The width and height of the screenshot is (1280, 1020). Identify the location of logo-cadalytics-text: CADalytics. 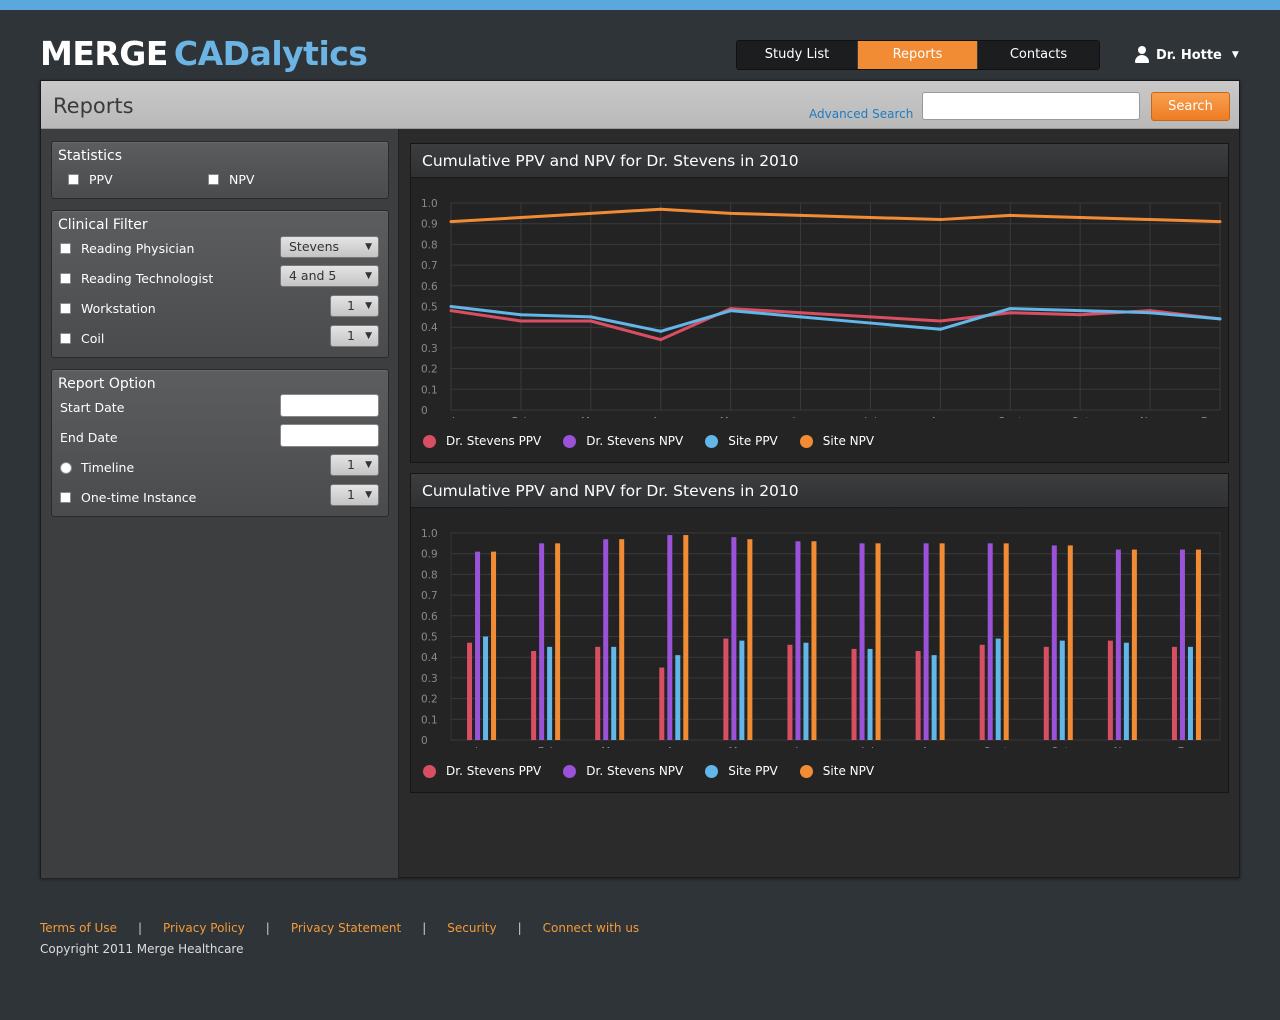
(270, 53).